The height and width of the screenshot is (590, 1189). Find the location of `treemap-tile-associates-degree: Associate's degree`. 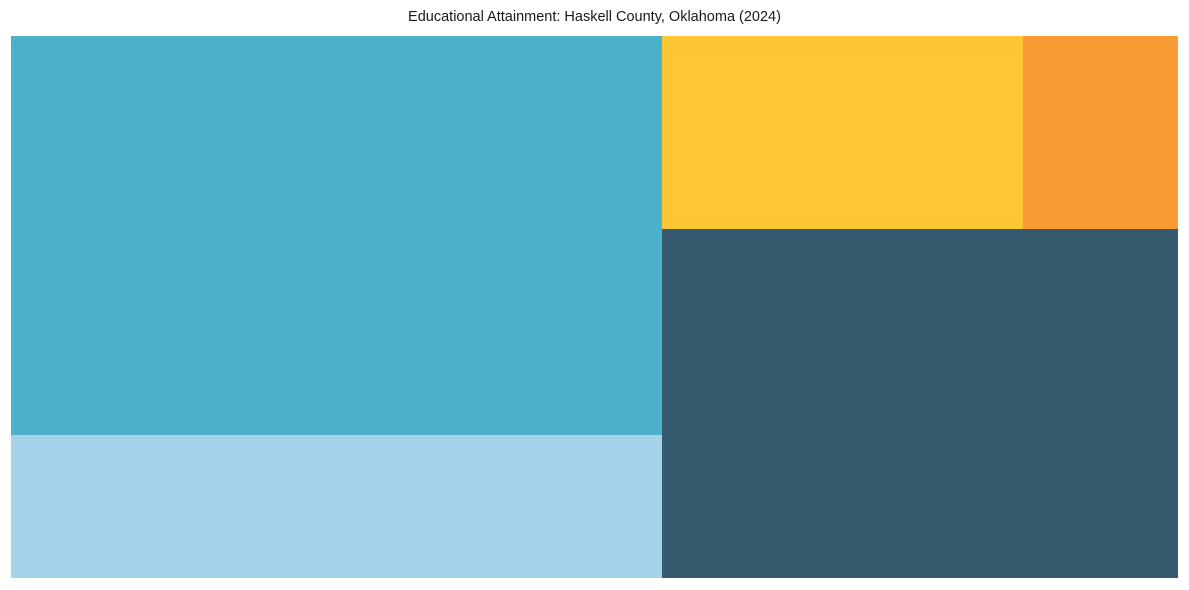

treemap-tile-associates-degree: Associate's degree is located at coordinates (1100, 132).